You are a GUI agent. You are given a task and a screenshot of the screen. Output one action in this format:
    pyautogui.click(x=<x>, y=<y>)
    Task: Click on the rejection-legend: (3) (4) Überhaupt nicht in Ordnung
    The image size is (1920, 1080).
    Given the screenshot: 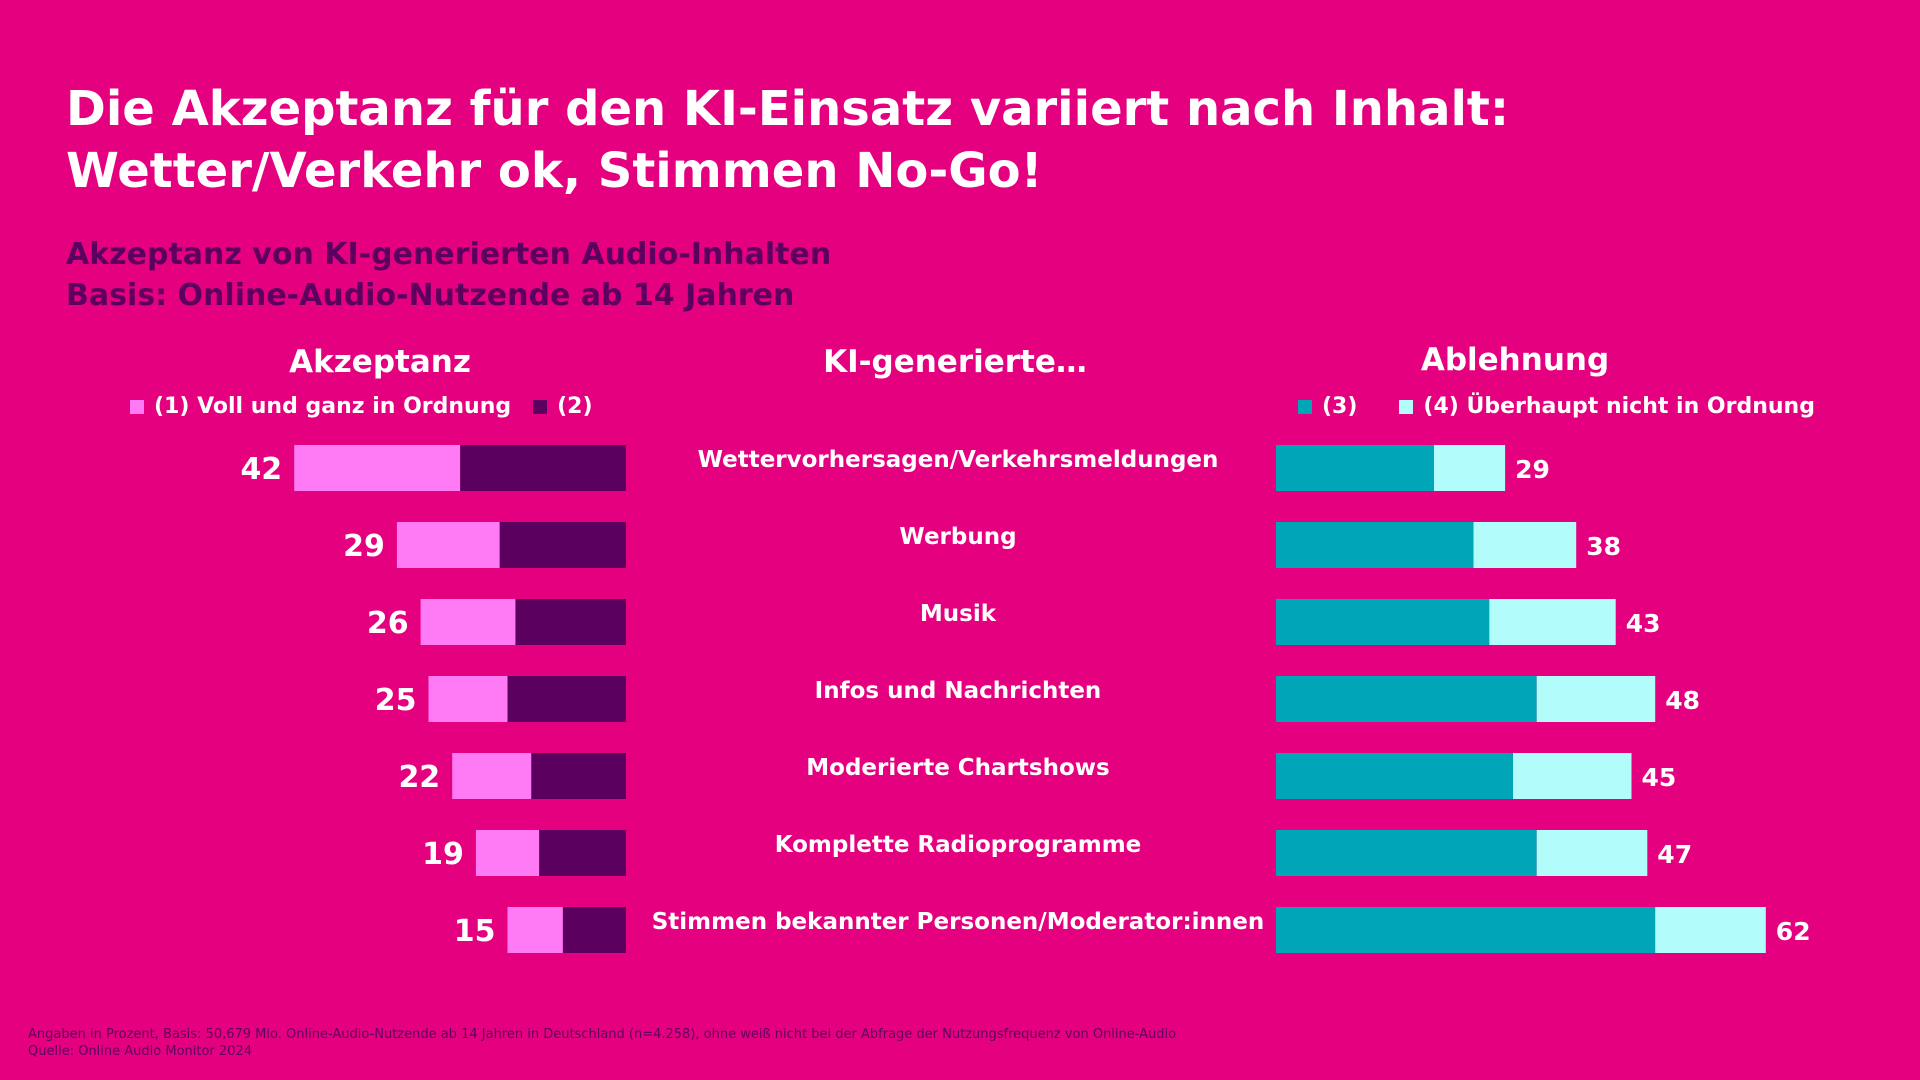 What is the action you would take?
    pyautogui.click(x=1556, y=406)
    